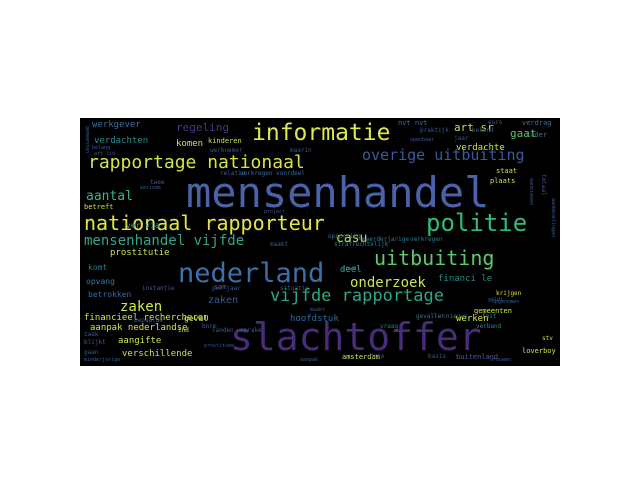  I want to click on cloud-word: amsterdam, so click(361, 357).